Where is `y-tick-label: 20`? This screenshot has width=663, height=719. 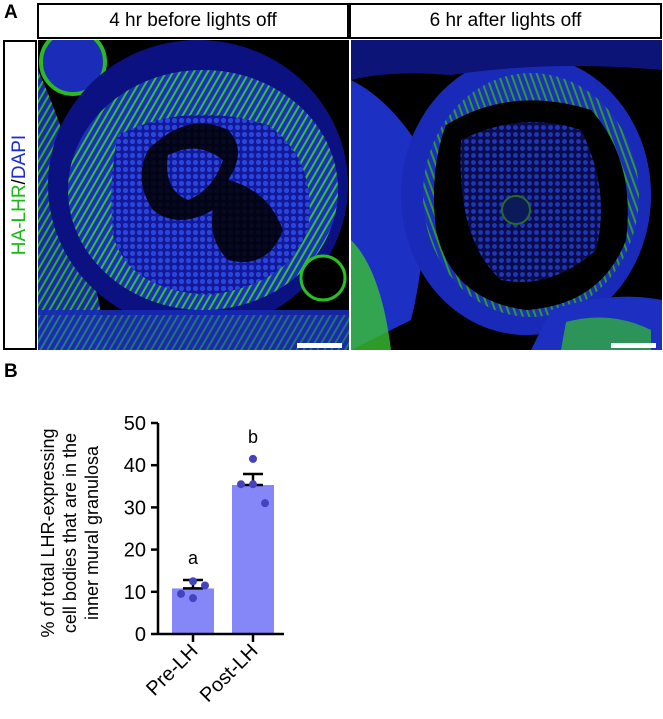 y-tick-label: 20 is located at coordinates (135, 551).